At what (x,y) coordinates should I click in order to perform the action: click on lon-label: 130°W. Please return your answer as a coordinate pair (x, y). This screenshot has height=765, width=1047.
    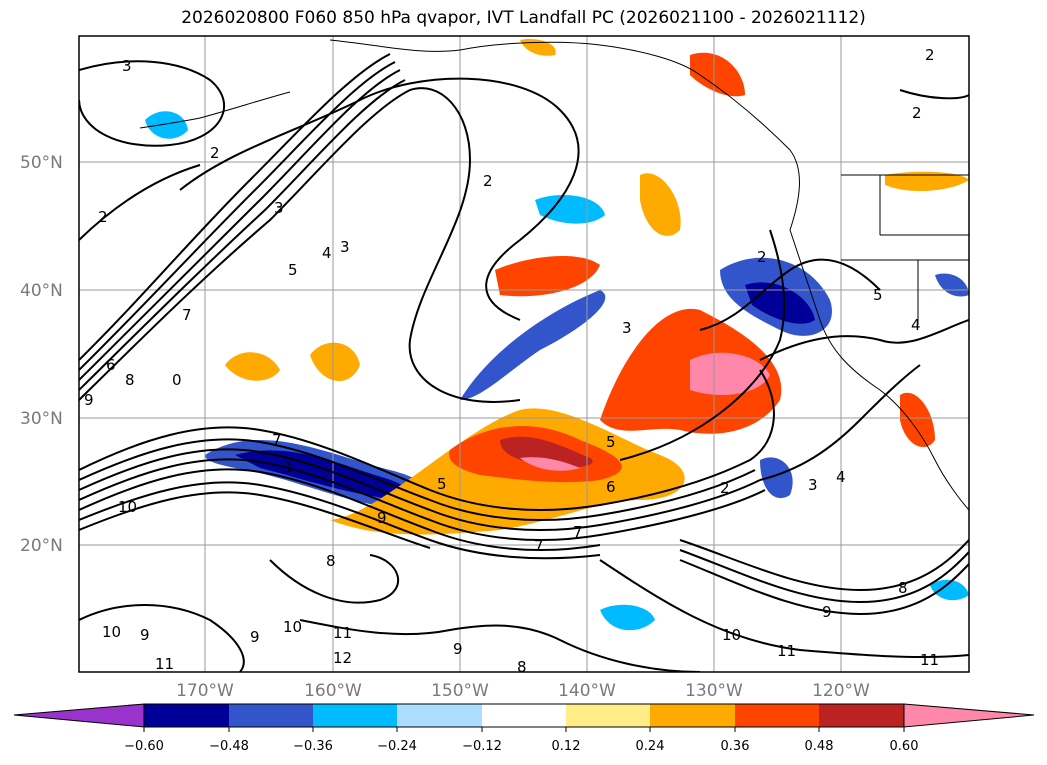
    Looking at the image, I should click on (714, 691).